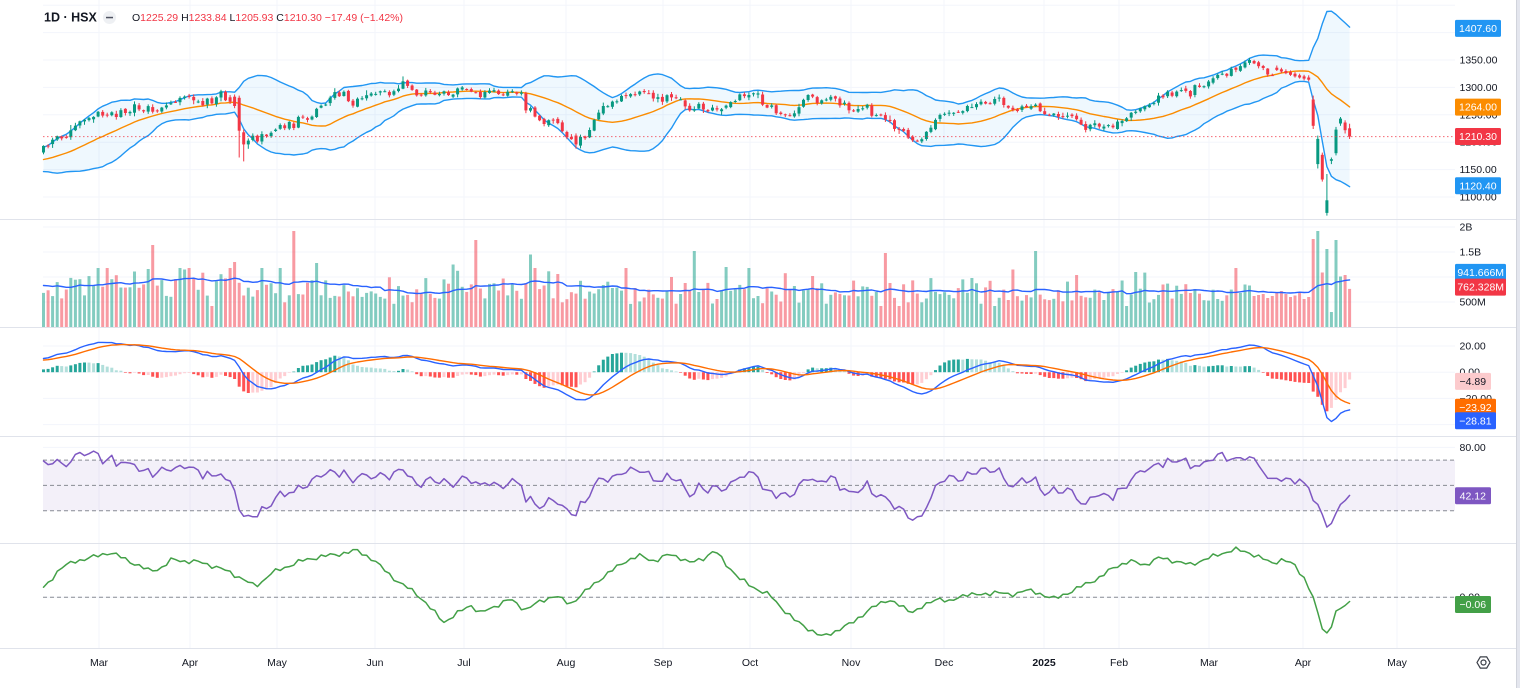 The width and height of the screenshot is (1520, 693). Describe the element at coordinates (1480, 288) in the screenshot. I see `svg-text: 762.328M` at that location.